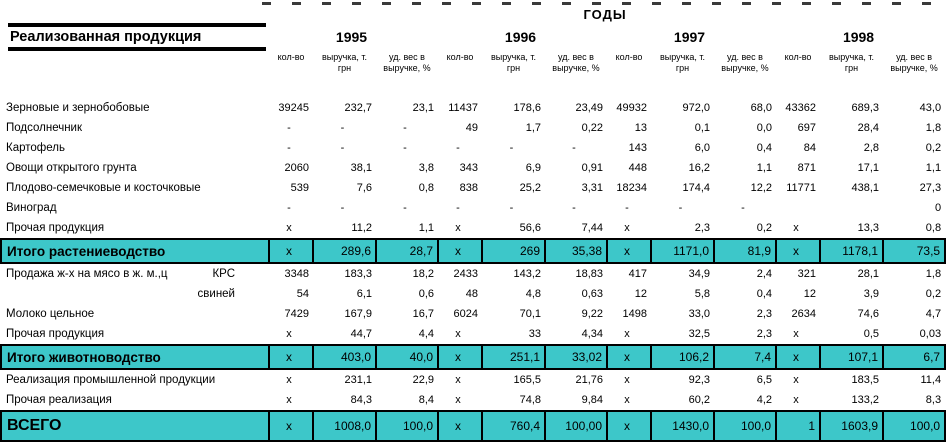  What do you see at coordinates (361, 228) in the screenshot?
I see `value-cell: 11,2` at bounding box center [361, 228].